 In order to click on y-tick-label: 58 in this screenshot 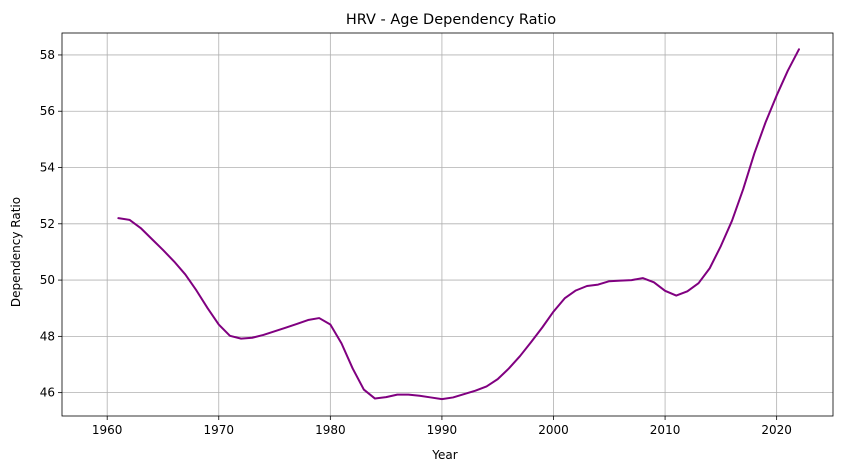, I will do `click(47, 55)`.